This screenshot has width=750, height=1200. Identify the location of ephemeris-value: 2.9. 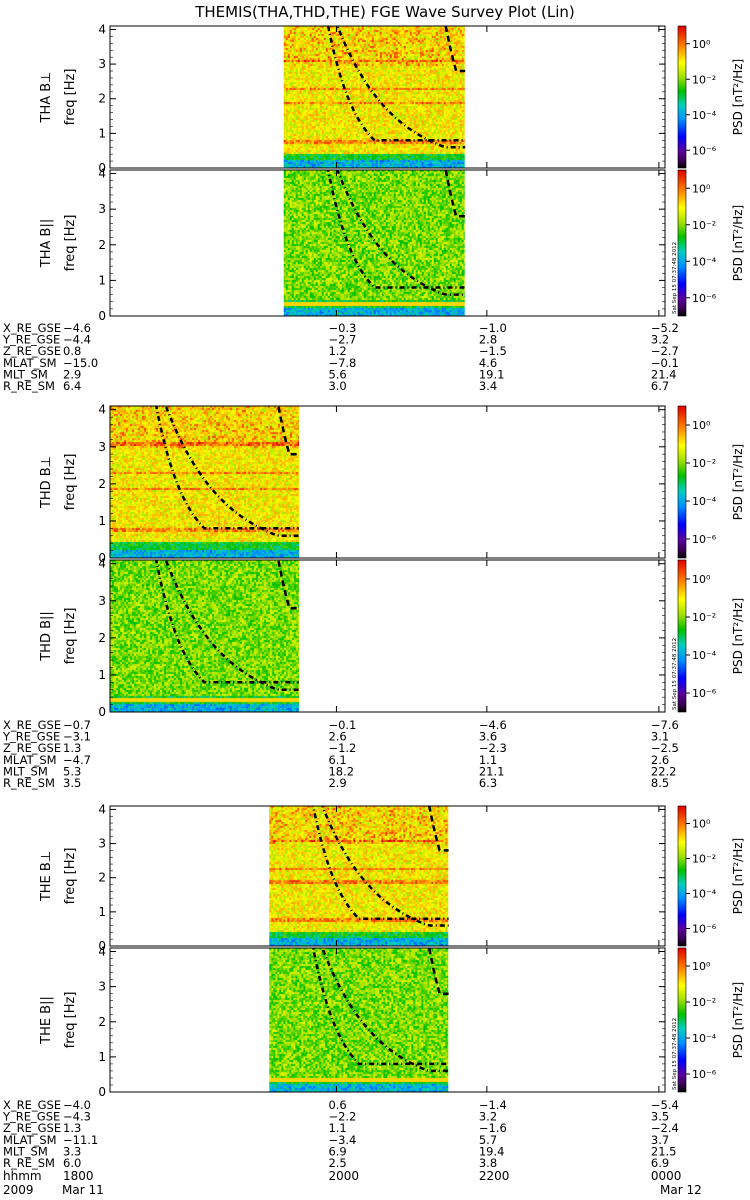
(72, 374).